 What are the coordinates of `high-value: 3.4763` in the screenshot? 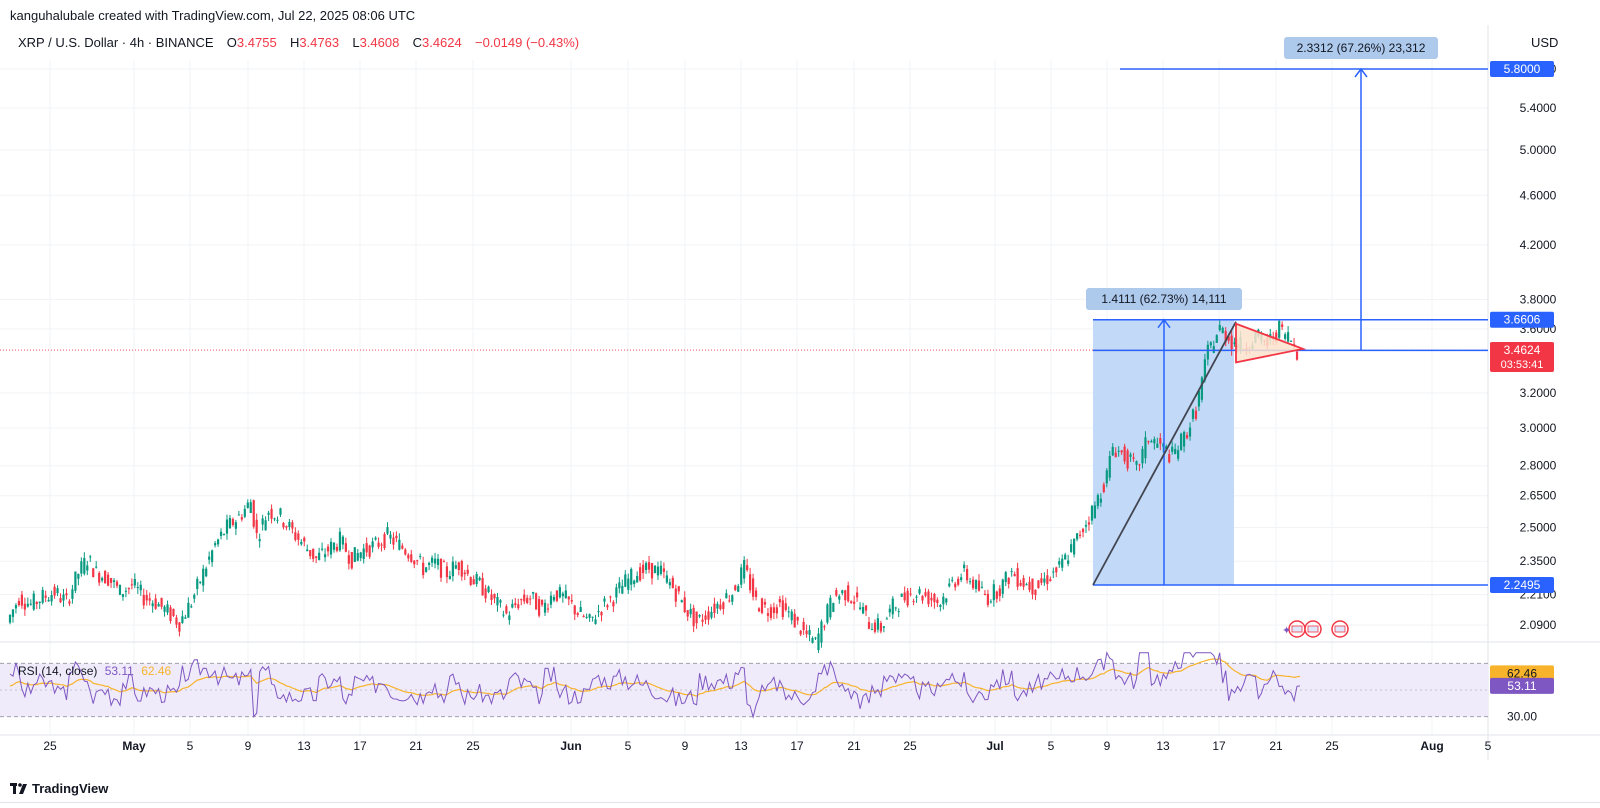 It's located at (319, 42).